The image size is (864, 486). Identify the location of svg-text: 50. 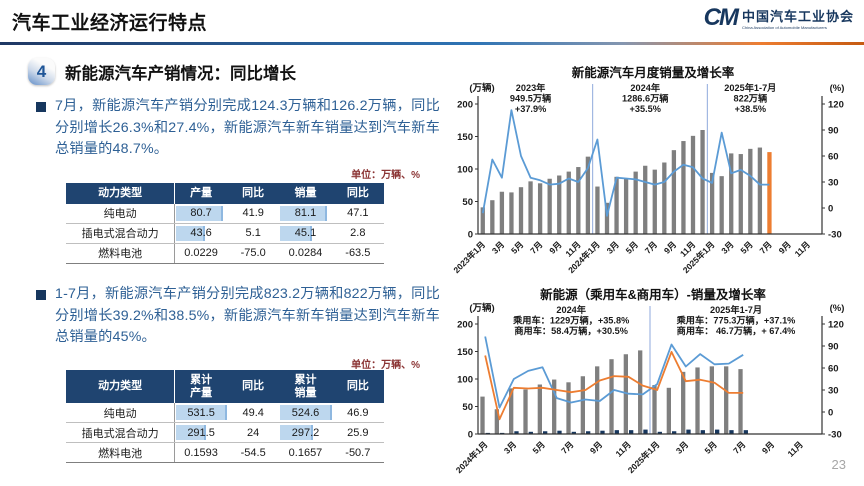
(467, 202).